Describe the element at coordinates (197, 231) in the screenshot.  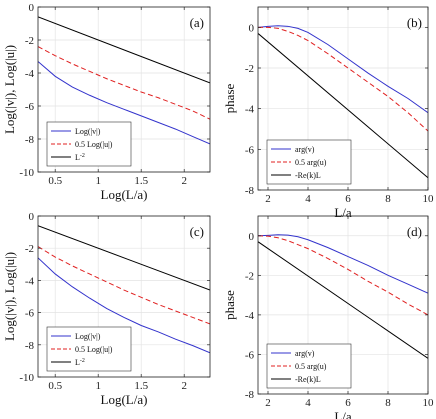
I see `panel-label: (c)` at that location.